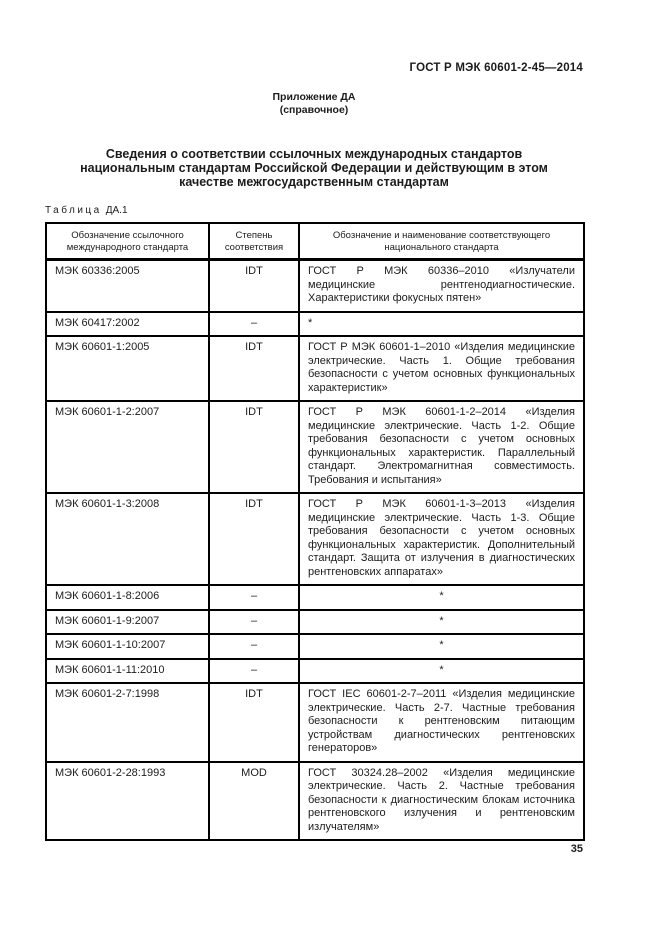  I want to click on table-row: МЭК 60417:2002– *, so click(315, 324).